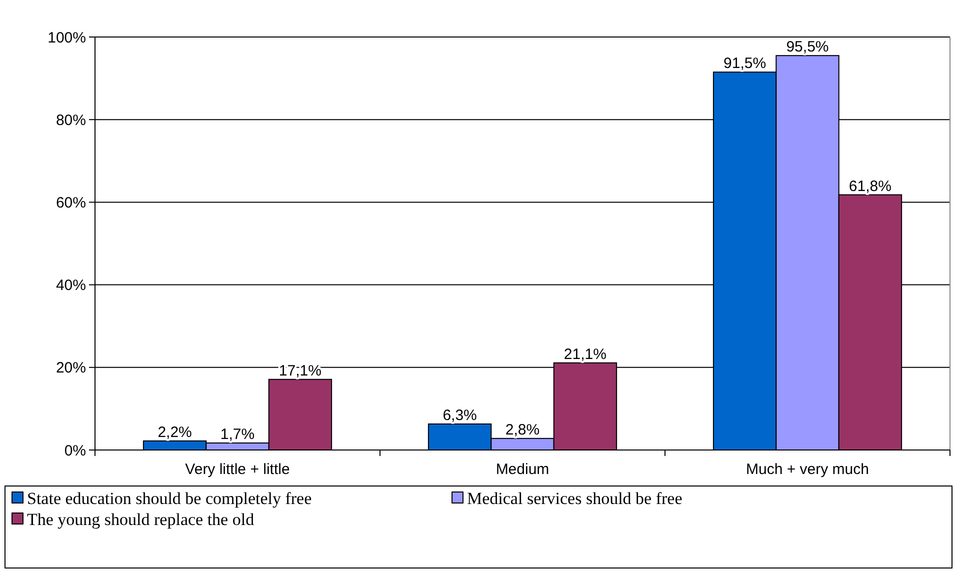 The image size is (959, 574). What do you see at coordinates (237, 434) in the screenshot?
I see `data-label: 1,7%` at bounding box center [237, 434].